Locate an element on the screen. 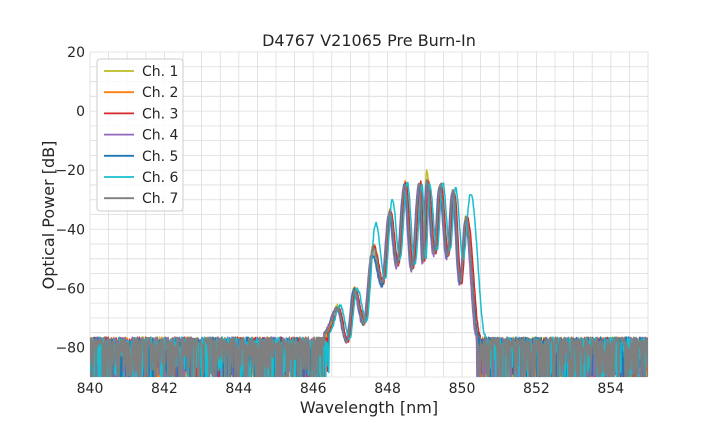 The height and width of the screenshot is (432, 720). y-tick-label: 20 is located at coordinates (76, 53).